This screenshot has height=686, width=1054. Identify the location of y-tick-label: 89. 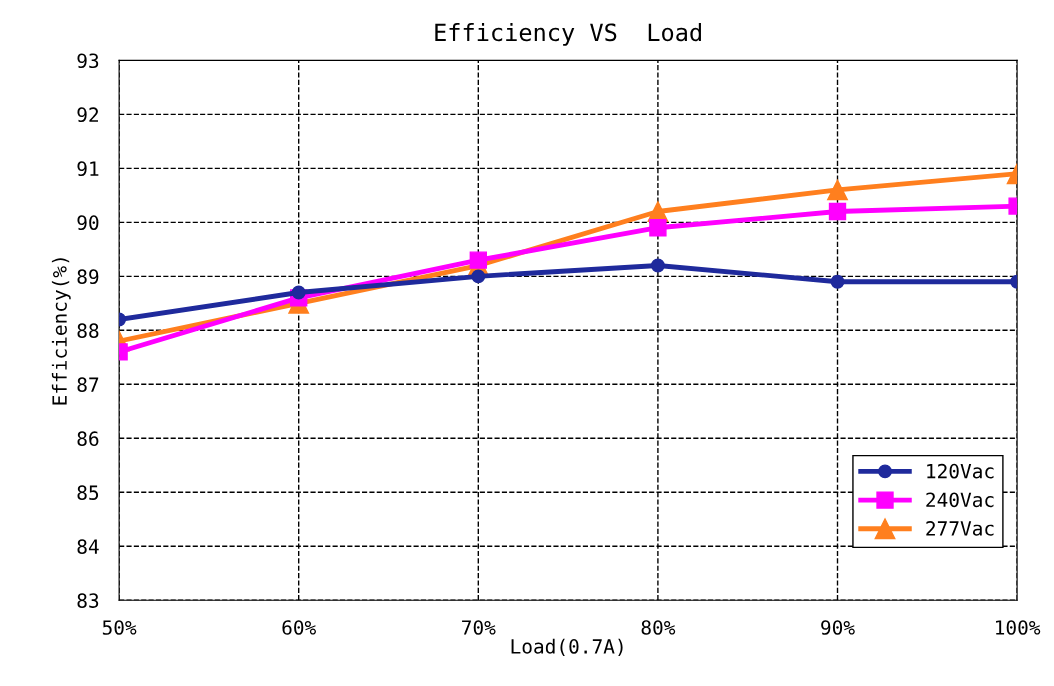
(88, 277).